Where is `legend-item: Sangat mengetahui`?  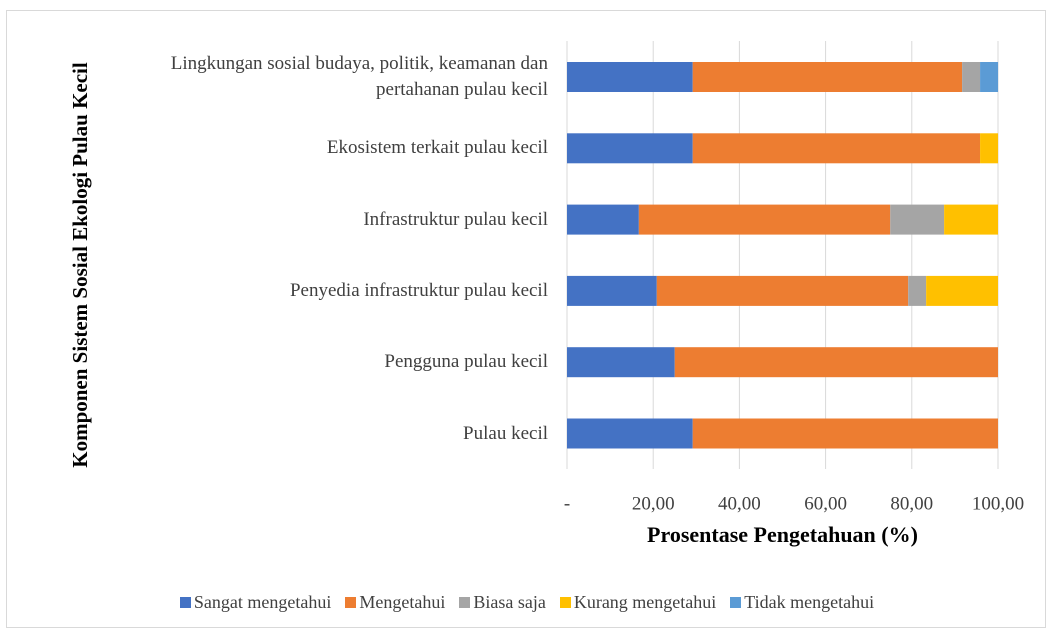 legend-item: Sangat mengetahui is located at coordinates (255, 602).